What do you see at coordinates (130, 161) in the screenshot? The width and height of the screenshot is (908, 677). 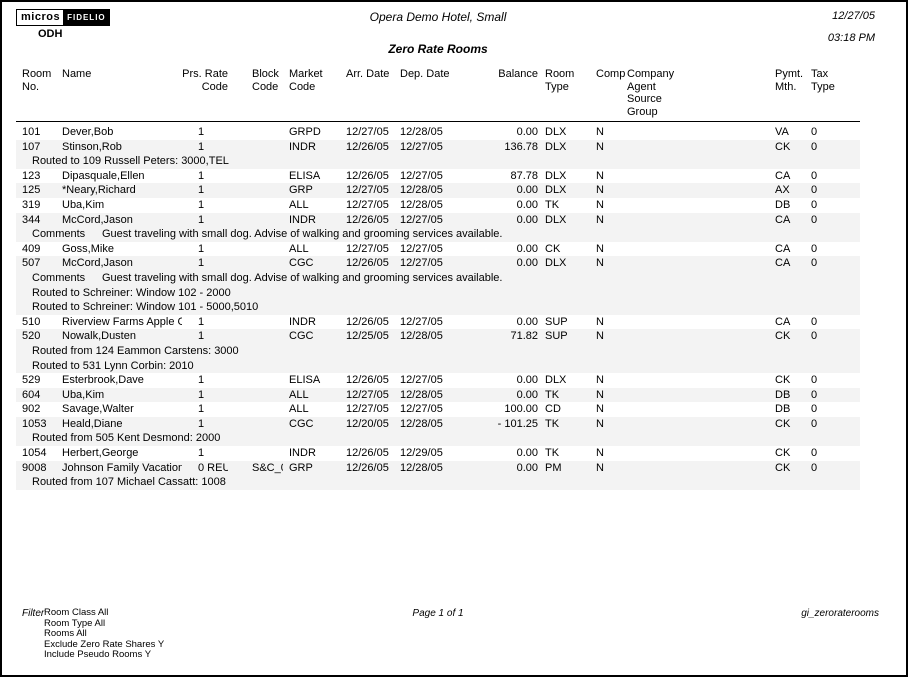 I see `routing-row: Routed to 109 Russell Peters: 3000,TEL` at bounding box center [130, 161].